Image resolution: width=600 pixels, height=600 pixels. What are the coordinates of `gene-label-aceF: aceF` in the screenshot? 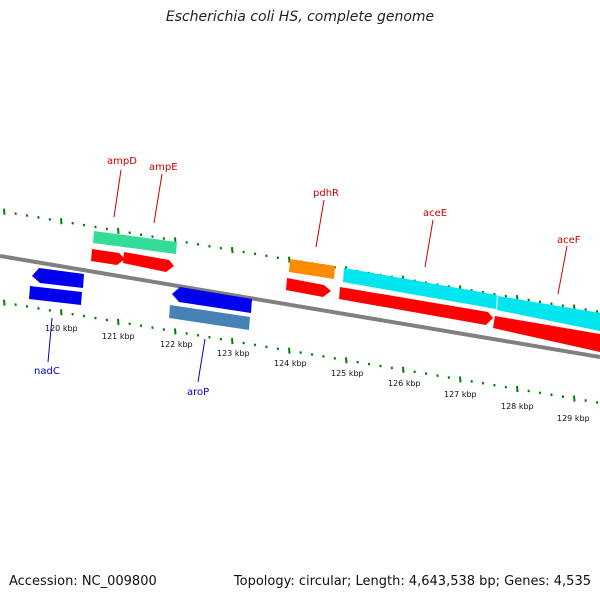 It's located at (569, 240).